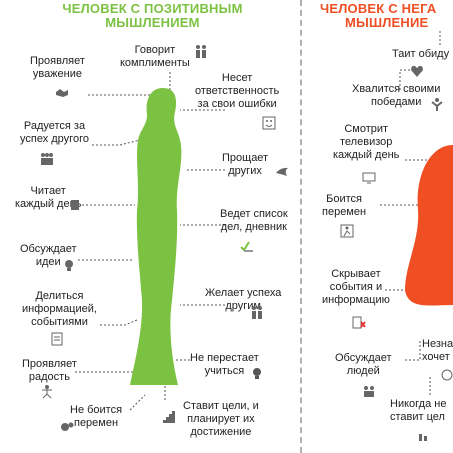 This screenshot has width=453, height=453. Describe the element at coordinates (47, 159) in the screenshot. I see `people-group-icon` at that location.